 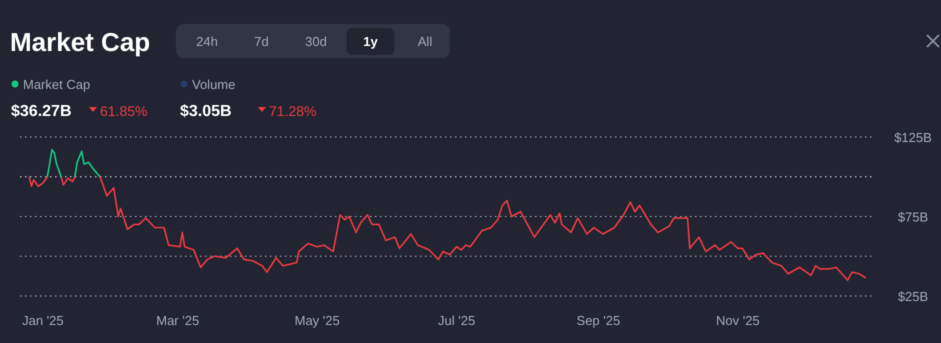 What do you see at coordinates (913, 217) in the screenshot?
I see `y-tick-label: $75B` at bounding box center [913, 217].